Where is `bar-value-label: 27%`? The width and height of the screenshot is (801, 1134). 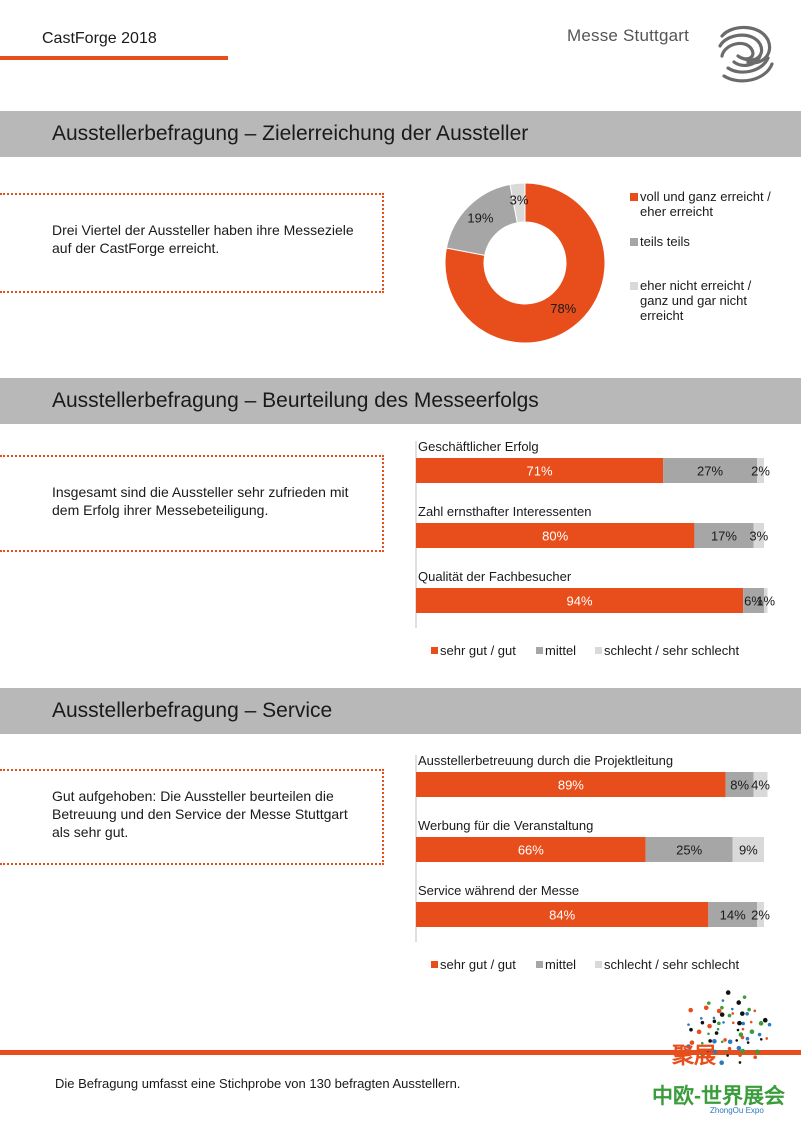 bar-value-label: 27% is located at coordinates (710, 471).